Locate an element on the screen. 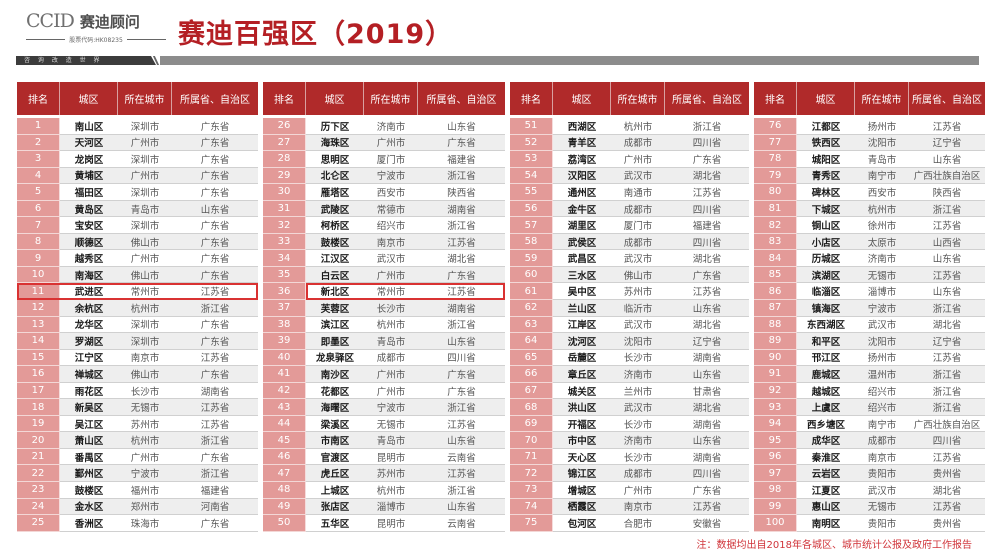  city-cell: 宁波市 is located at coordinates (882, 308).